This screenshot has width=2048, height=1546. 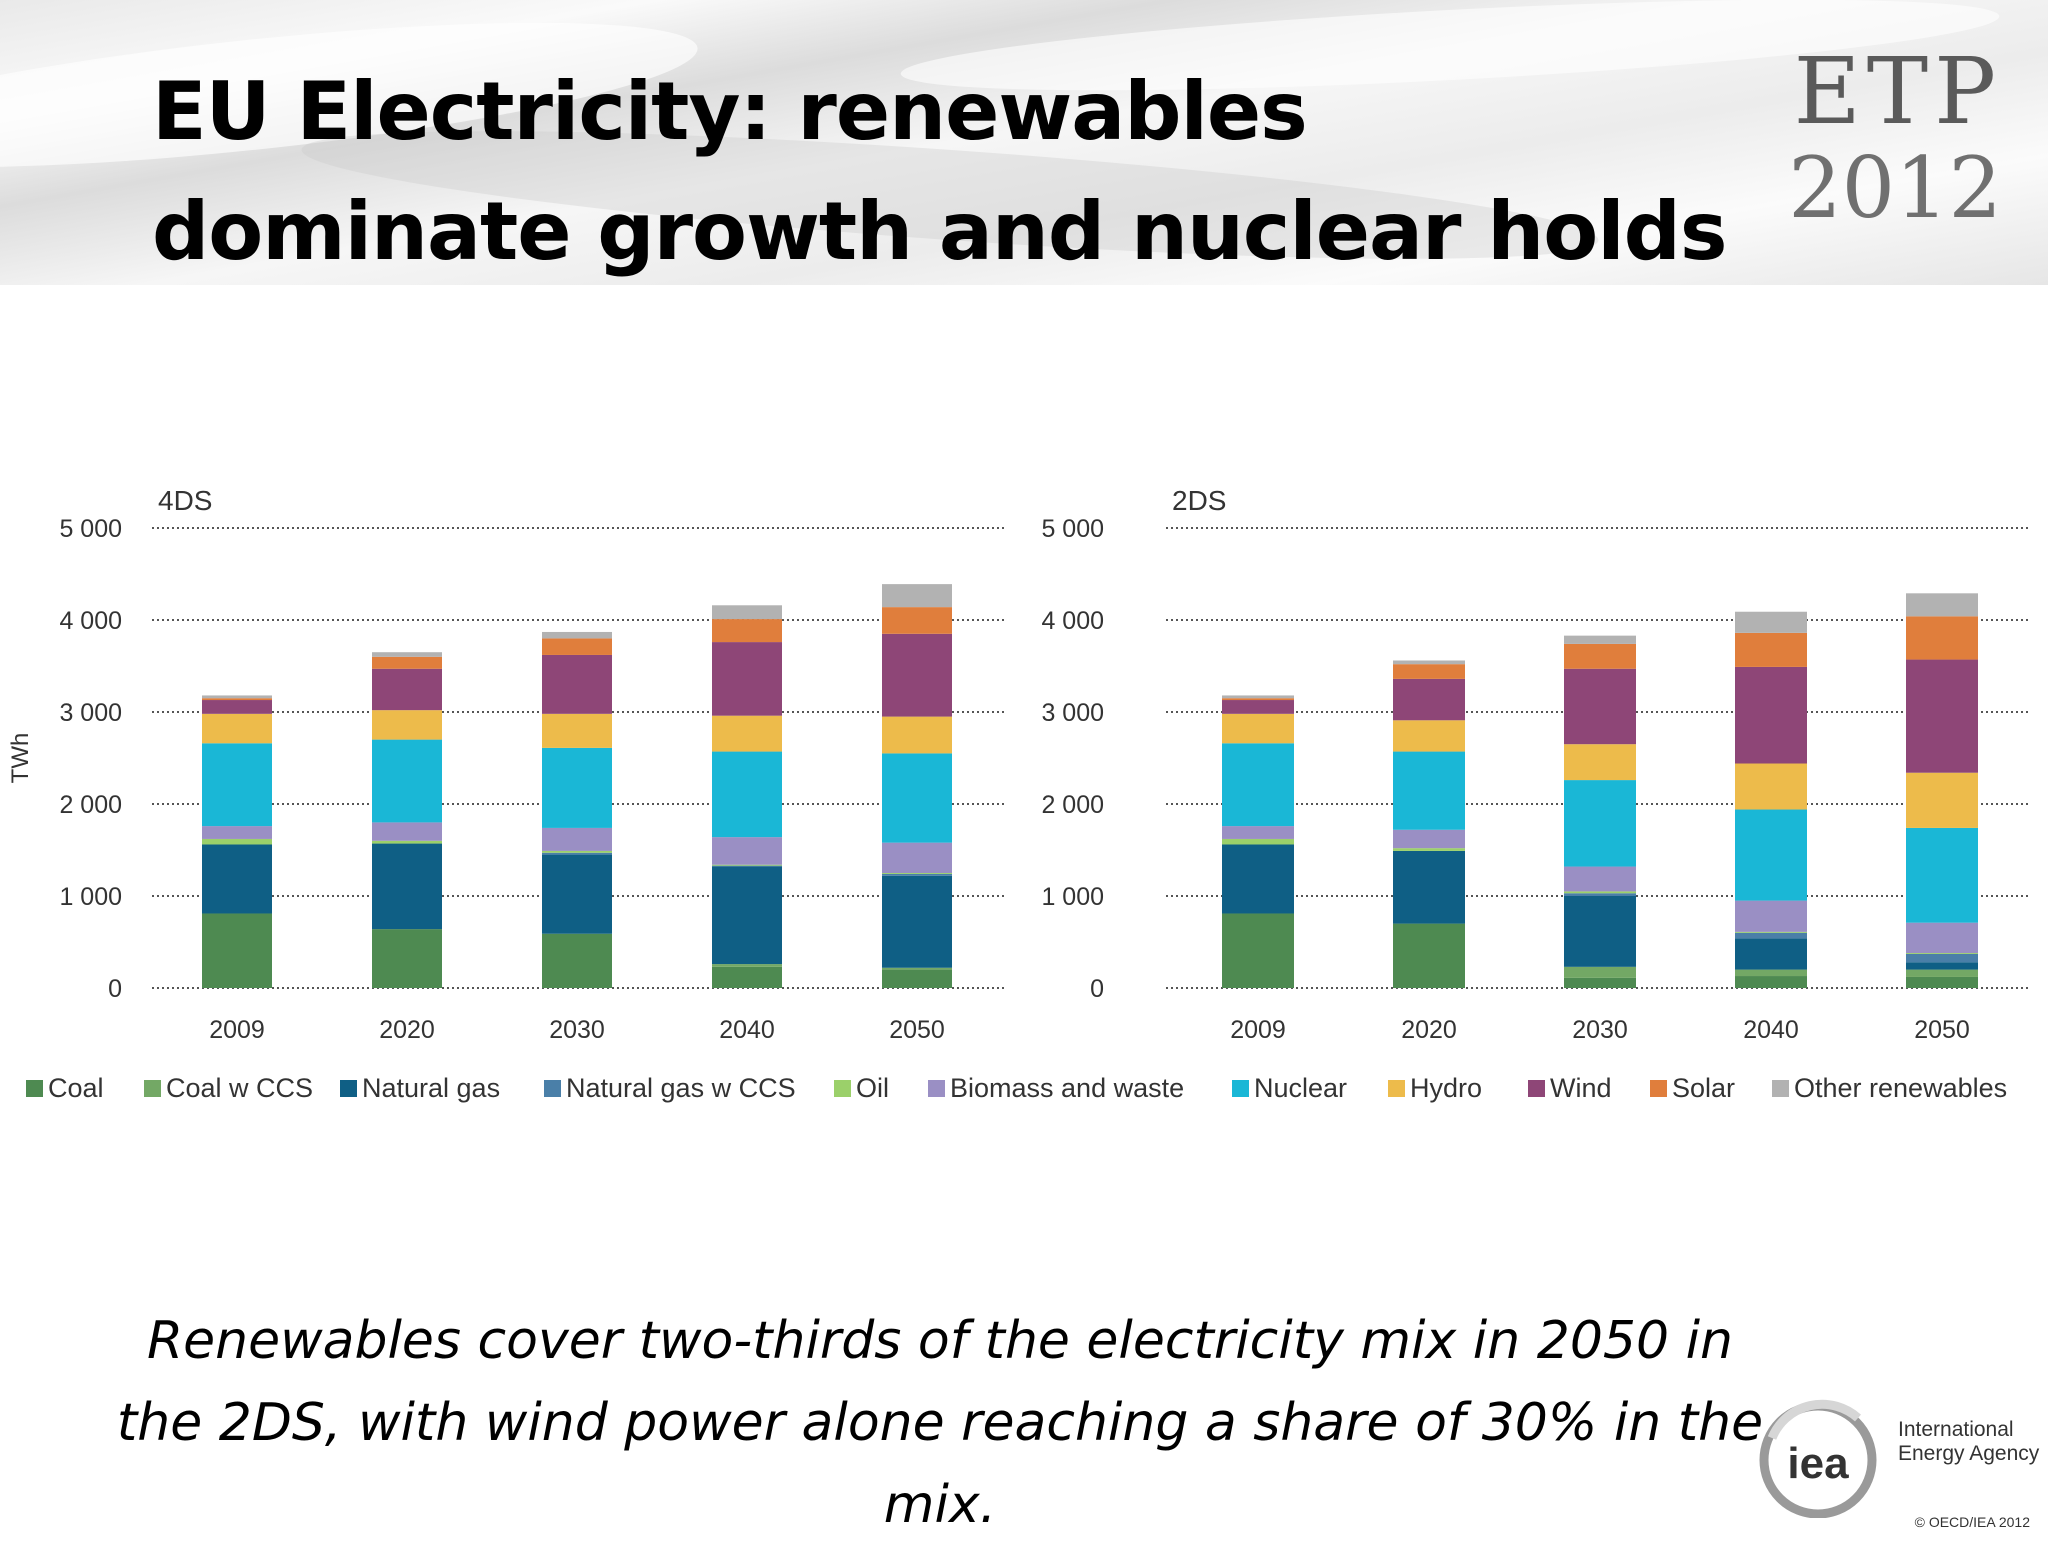 What do you see at coordinates (1199, 500) in the screenshot?
I see `panel-title: 2DS` at bounding box center [1199, 500].